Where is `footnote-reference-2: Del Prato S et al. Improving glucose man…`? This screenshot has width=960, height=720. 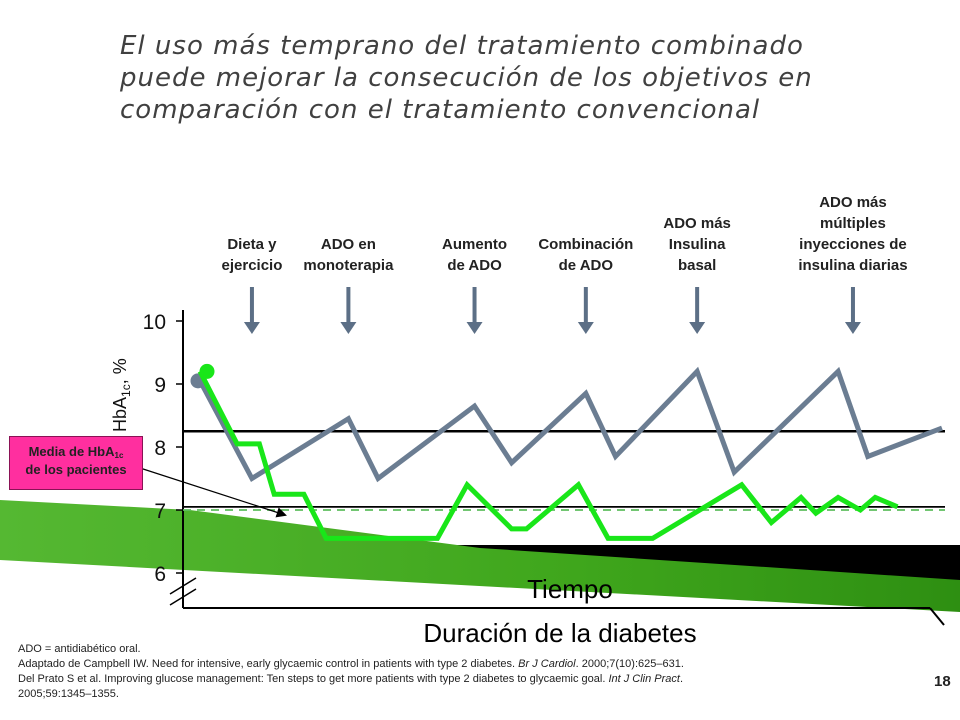
footnote-reference-2: Del Prato S et al. Improving glucose man… is located at coordinates (468, 679).